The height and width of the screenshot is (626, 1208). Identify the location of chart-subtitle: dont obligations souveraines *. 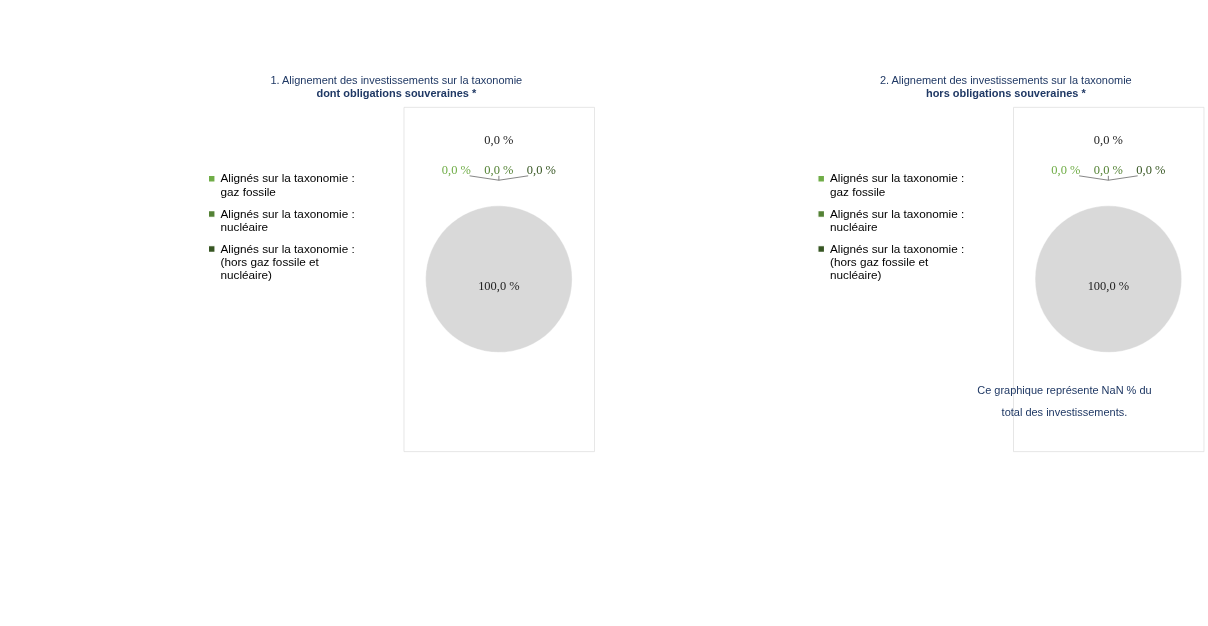
(396, 93).